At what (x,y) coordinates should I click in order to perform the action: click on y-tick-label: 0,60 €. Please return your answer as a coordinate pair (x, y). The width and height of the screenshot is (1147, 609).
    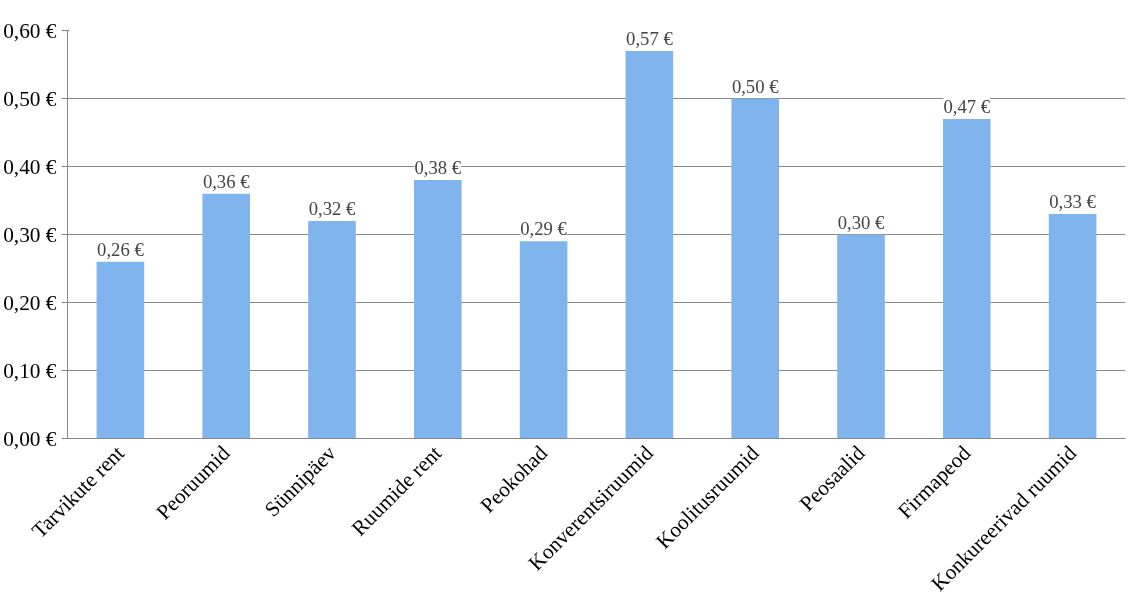
    Looking at the image, I should click on (30, 30).